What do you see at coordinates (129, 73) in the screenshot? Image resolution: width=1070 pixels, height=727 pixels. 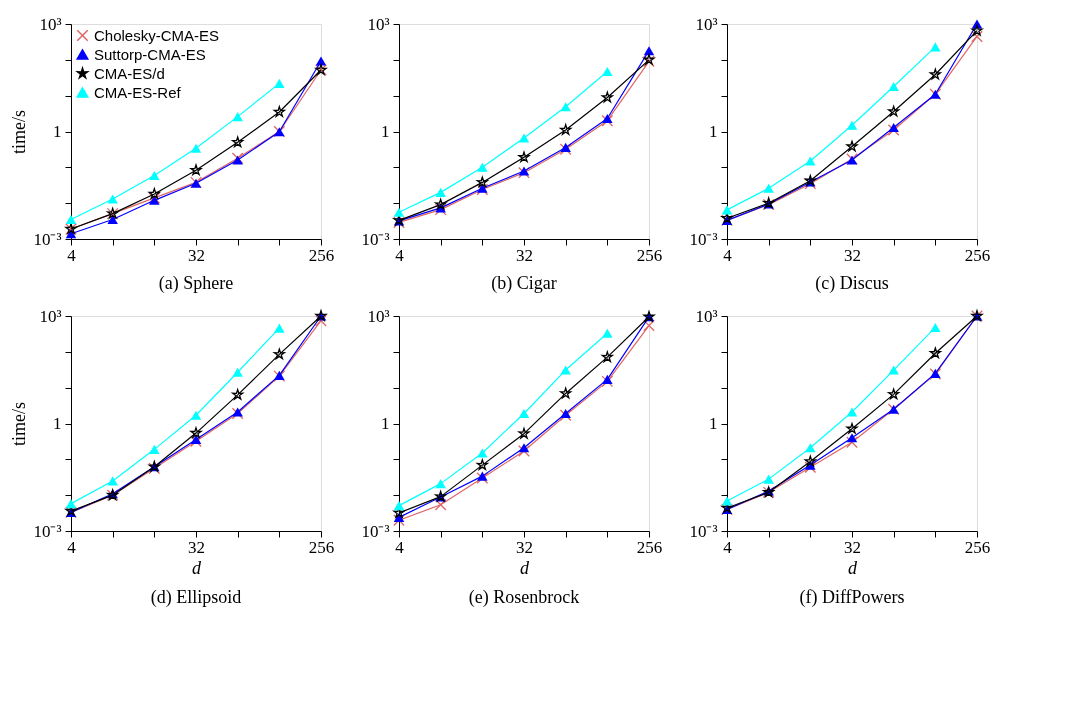 I see `legend-label: CMA-ES/d` at bounding box center [129, 73].